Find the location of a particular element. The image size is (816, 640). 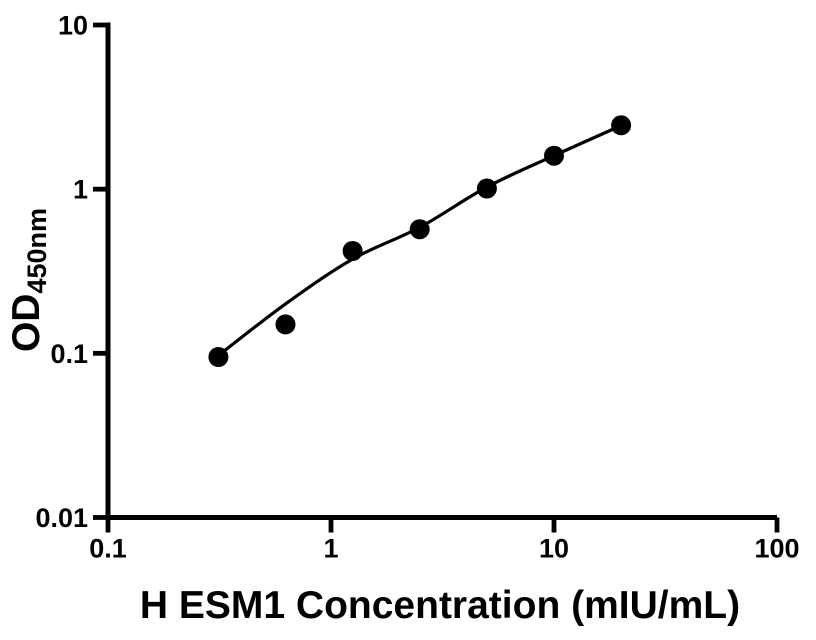

y-axis-title-main: OD is located at coordinates (26, 323).